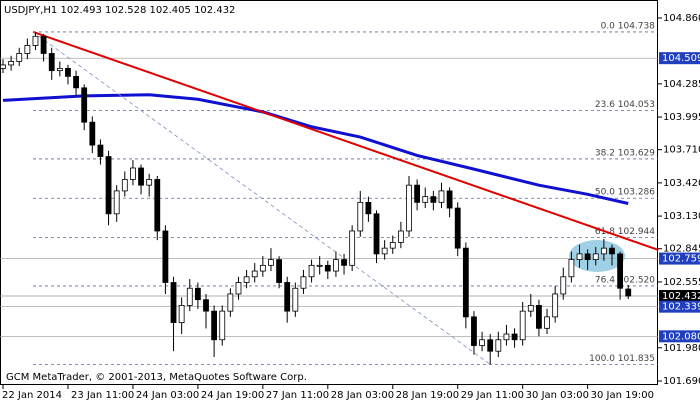 The width and height of the screenshot is (700, 402). I want to click on y-tick-label: 102.555, so click(681, 282).